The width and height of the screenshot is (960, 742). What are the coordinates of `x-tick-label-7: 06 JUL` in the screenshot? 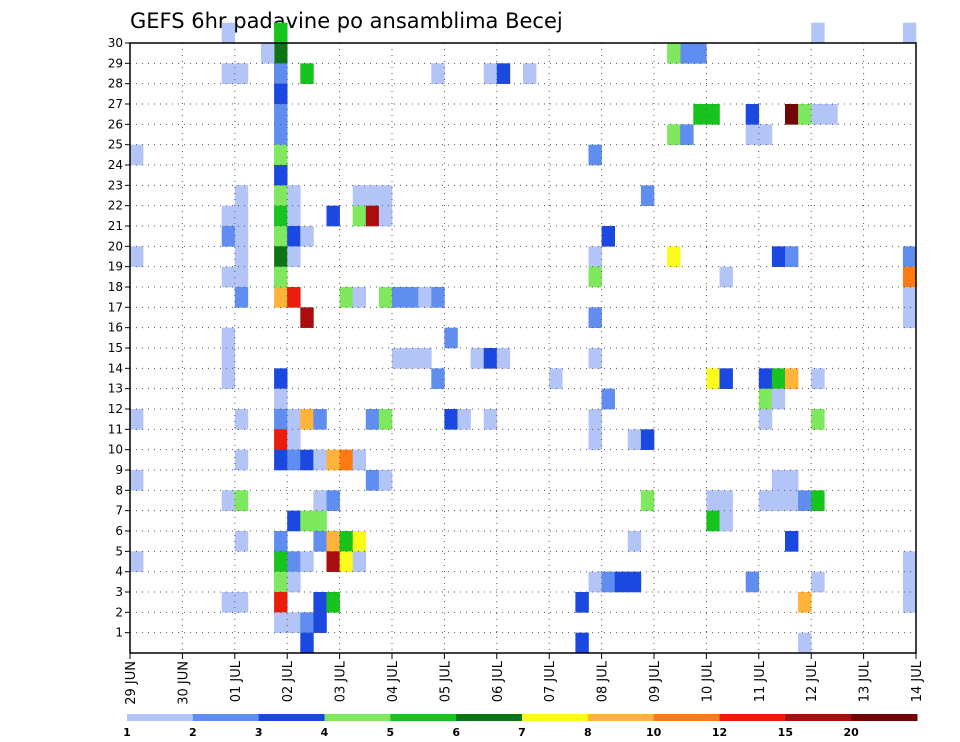 It's located at (498, 681).